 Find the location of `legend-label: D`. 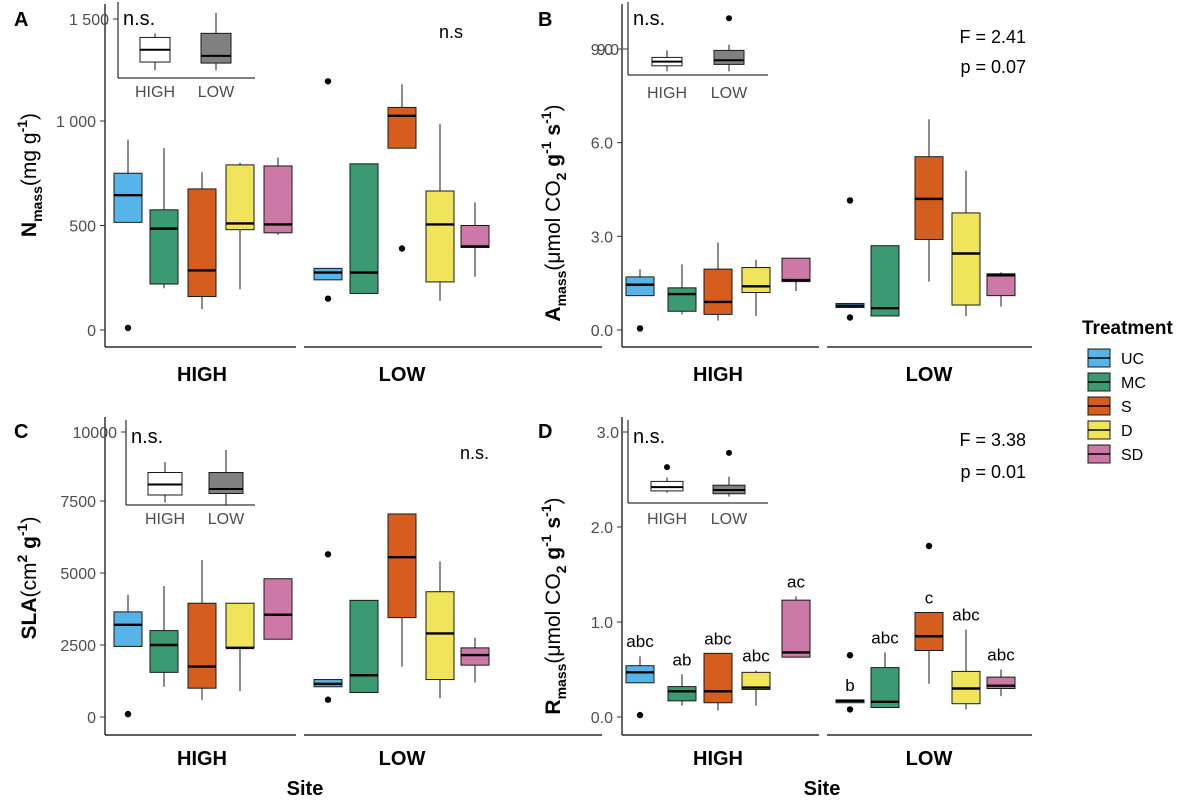

legend-label: D is located at coordinates (1127, 431).